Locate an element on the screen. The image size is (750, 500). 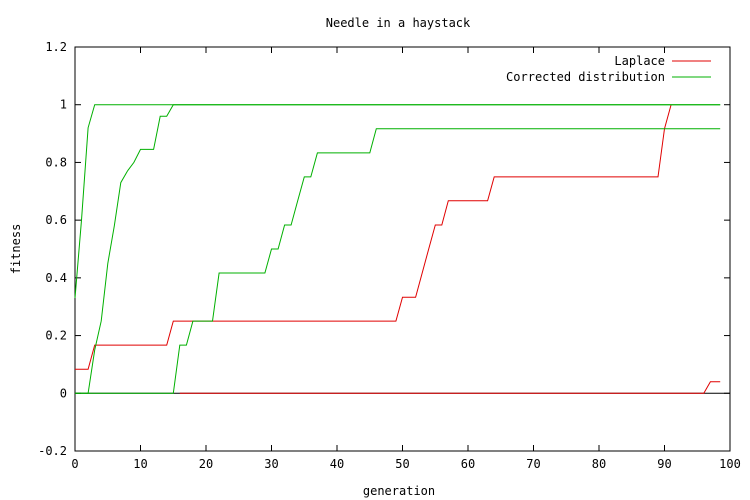
chart-title: Needle in a haystack is located at coordinates (398, 23).